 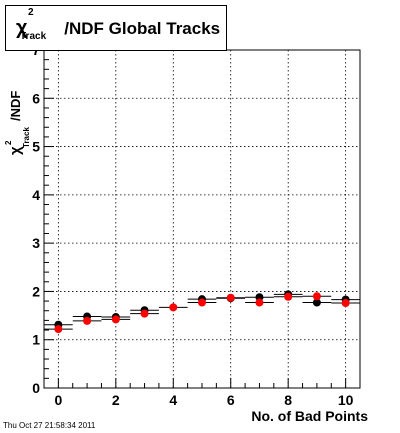 I want to click on x-tick-label: 8, so click(x=288, y=400).